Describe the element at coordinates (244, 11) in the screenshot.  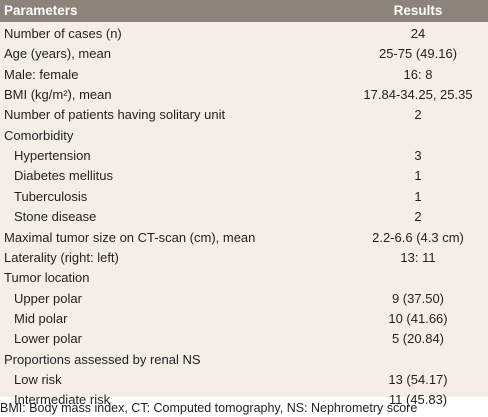
I see `table-header: Parameters Results` at that location.